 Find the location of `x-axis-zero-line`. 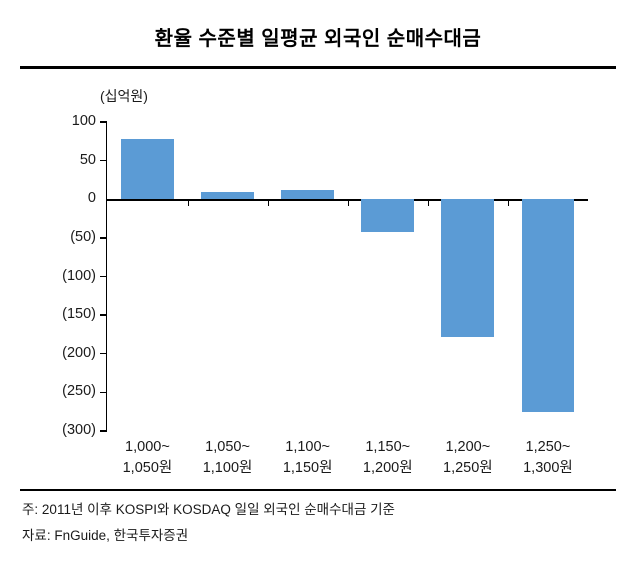

x-axis-zero-line is located at coordinates (347, 200).